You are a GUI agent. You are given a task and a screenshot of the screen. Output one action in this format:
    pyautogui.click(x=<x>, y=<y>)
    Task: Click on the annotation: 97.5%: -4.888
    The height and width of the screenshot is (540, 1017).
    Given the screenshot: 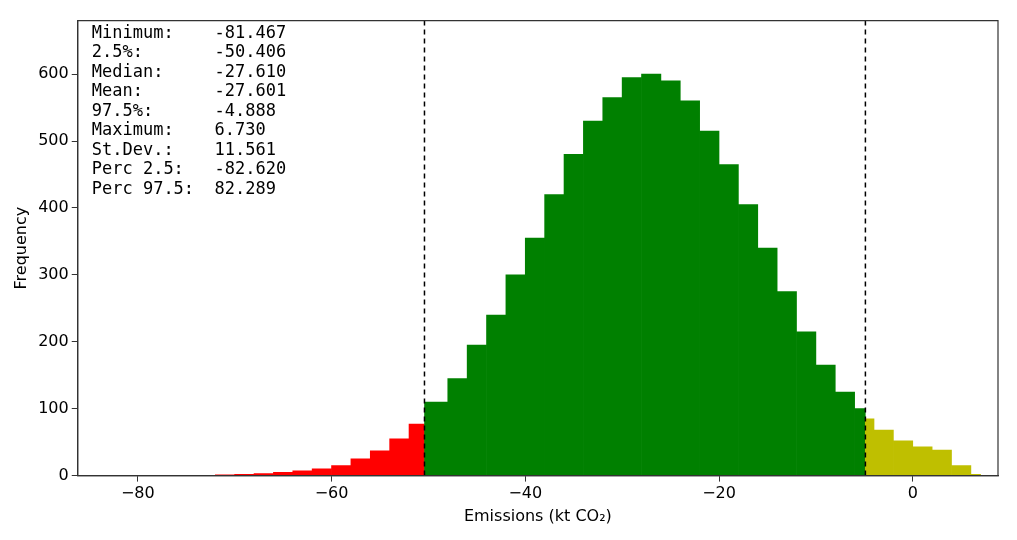 What is the action you would take?
    pyautogui.click(x=183, y=109)
    